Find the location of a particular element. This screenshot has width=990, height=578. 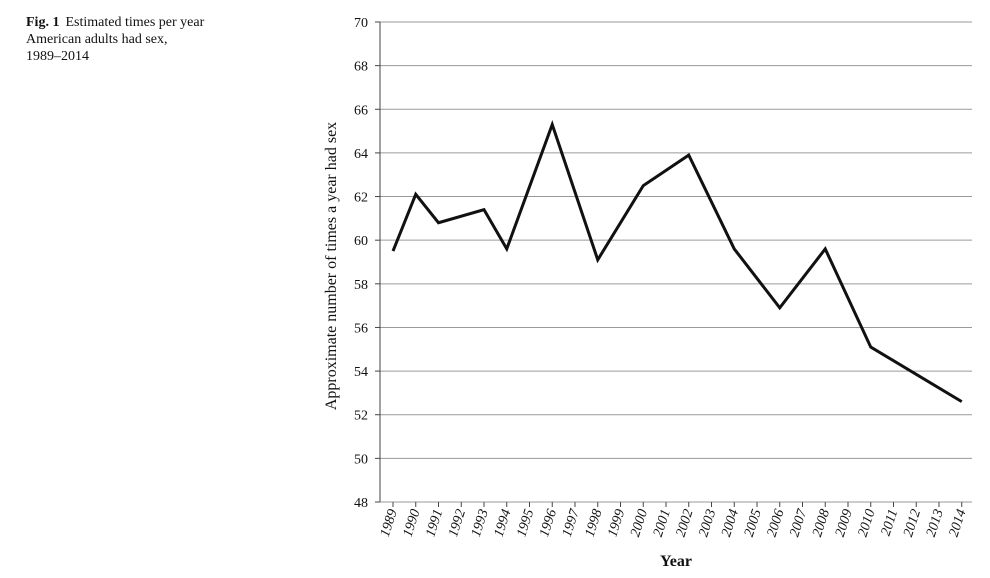

x-tick-label: 1995 is located at coordinates (525, 523).